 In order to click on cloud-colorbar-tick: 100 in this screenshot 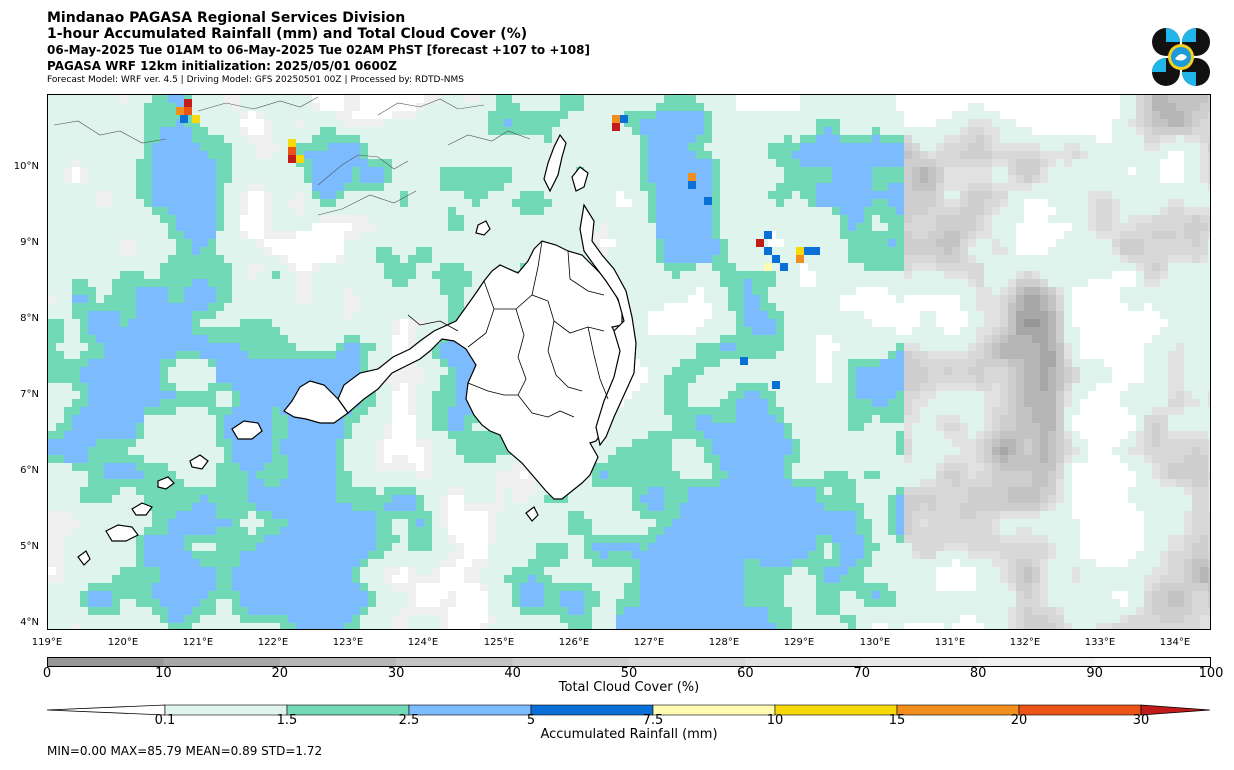, I will do `click(1211, 673)`.